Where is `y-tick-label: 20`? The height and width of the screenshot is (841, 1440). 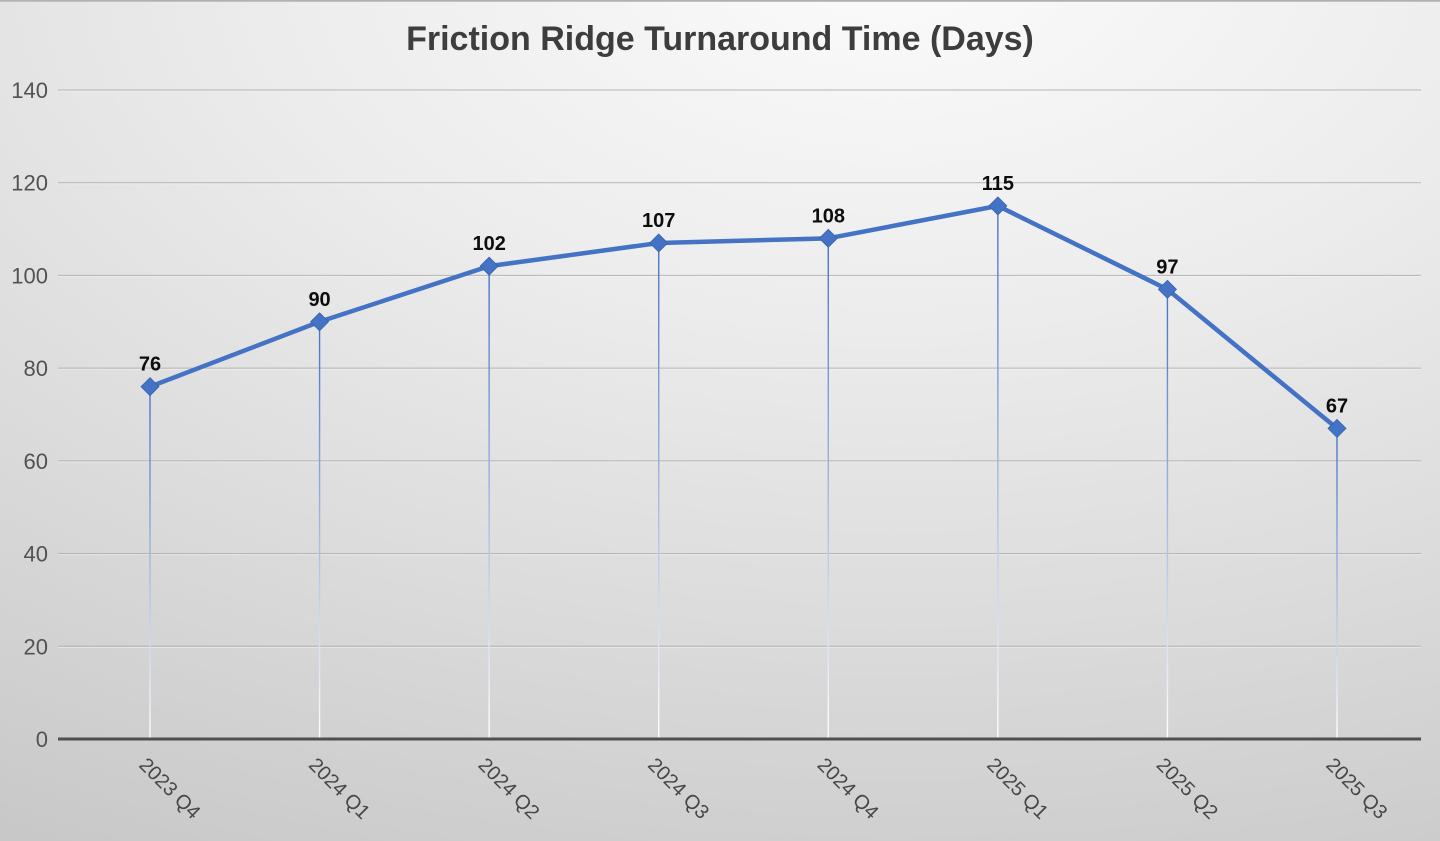
y-tick-label: 20 is located at coordinates (36, 646).